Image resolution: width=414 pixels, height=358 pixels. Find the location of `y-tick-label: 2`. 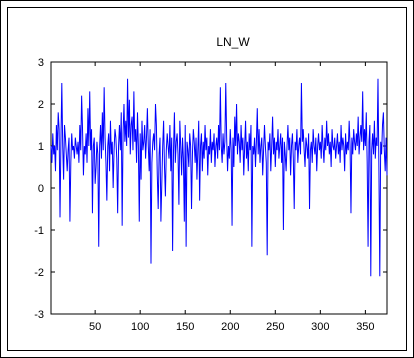

y-tick-label: 2 is located at coordinates (41, 105).